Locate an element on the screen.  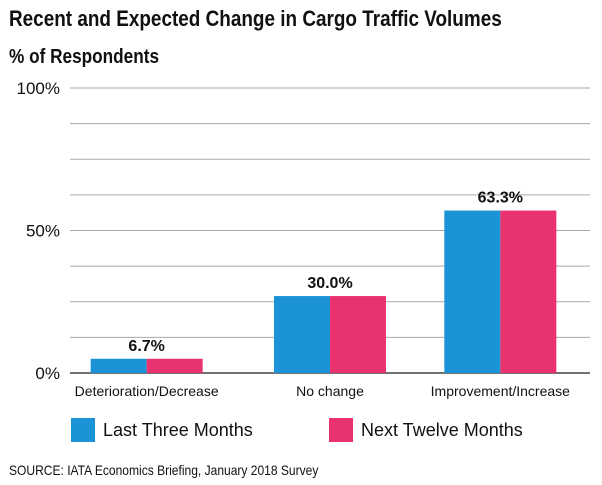
legend-item-next-twelve-months: Next Twelve Months is located at coordinates (426, 430).